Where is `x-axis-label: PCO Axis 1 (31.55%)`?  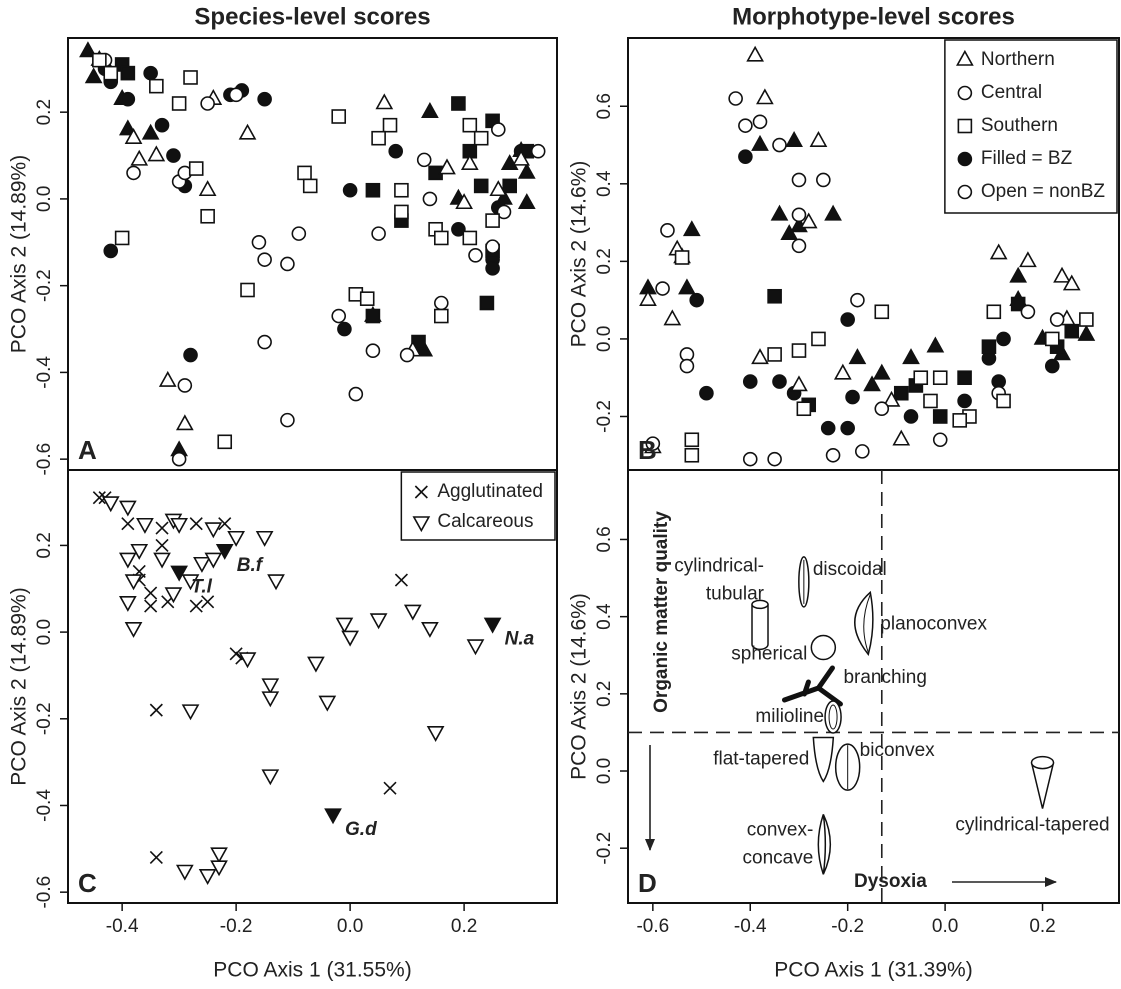
x-axis-label: PCO Axis 1 (31.55%) is located at coordinates (312, 970).